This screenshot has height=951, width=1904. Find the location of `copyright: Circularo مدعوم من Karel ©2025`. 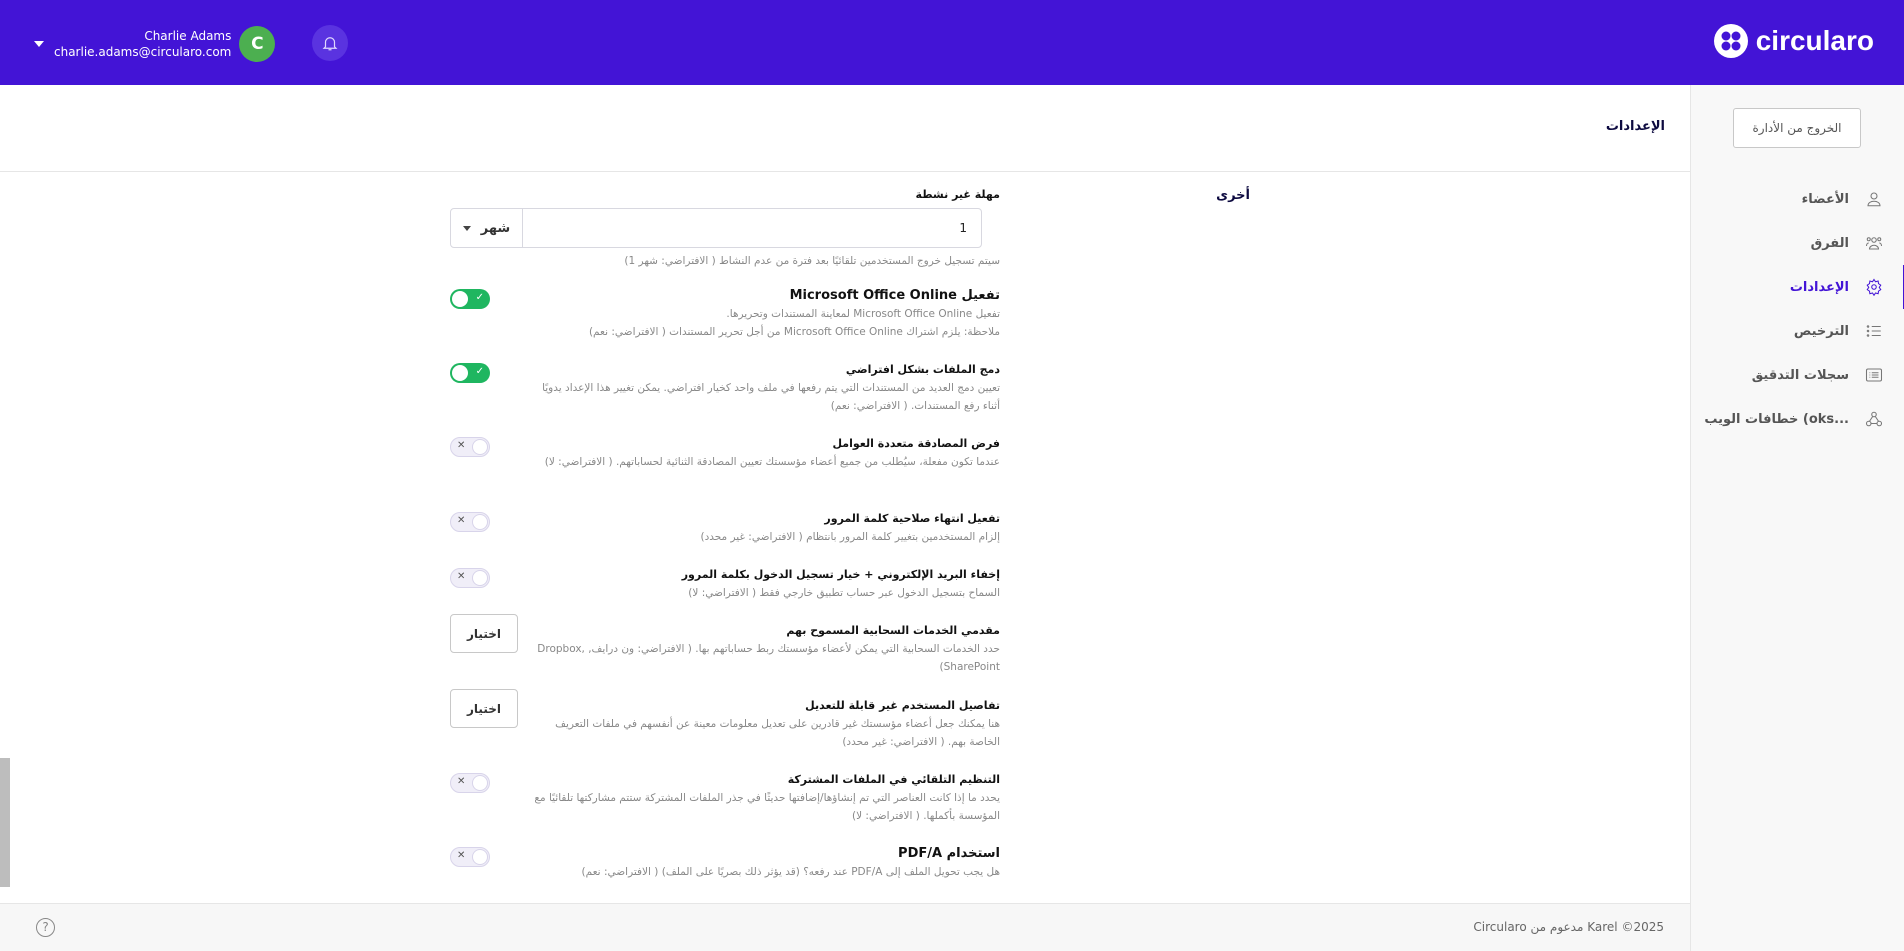

copyright: Circularo مدعوم من Karel ©2025 is located at coordinates (1568, 927).